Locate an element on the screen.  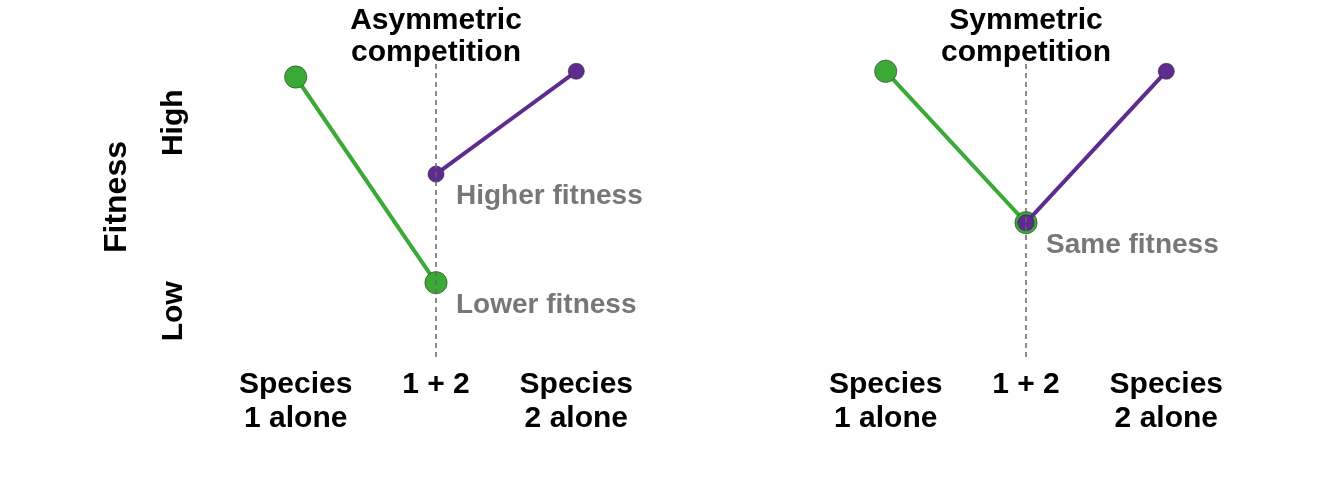
text: High is located at coordinates (171, 123).